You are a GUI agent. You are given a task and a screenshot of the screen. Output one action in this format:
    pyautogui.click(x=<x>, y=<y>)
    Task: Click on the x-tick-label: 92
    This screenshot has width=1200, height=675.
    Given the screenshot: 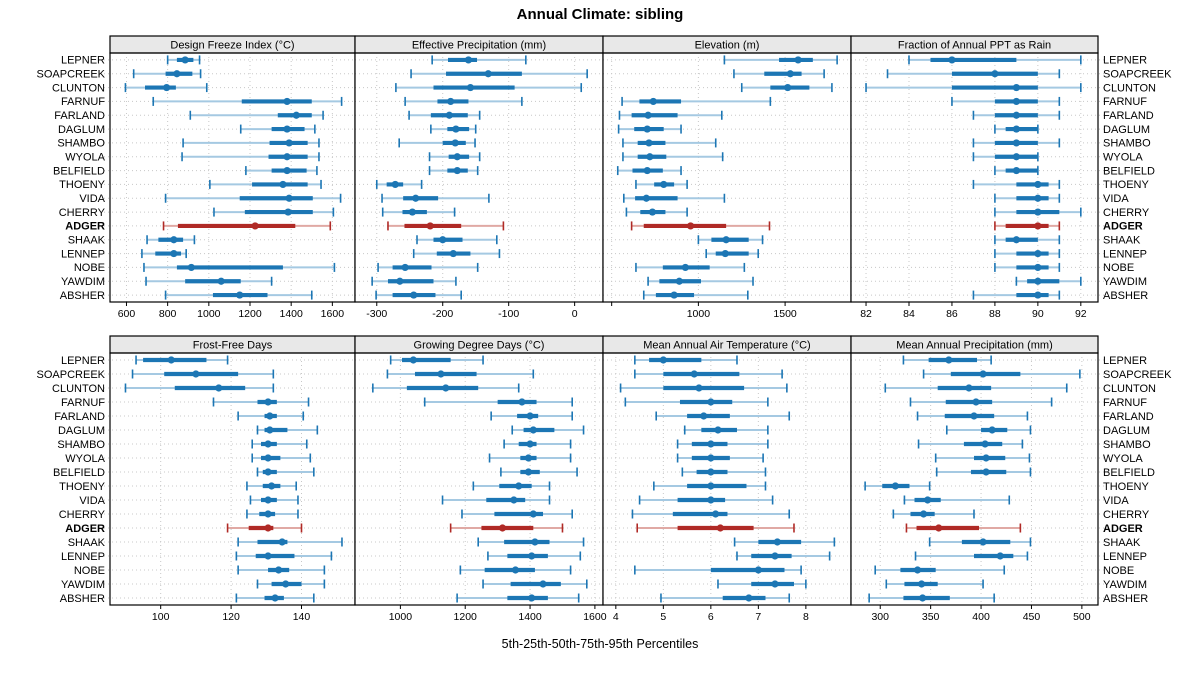 What is the action you would take?
    pyautogui.click(x=1081, y=314)
    